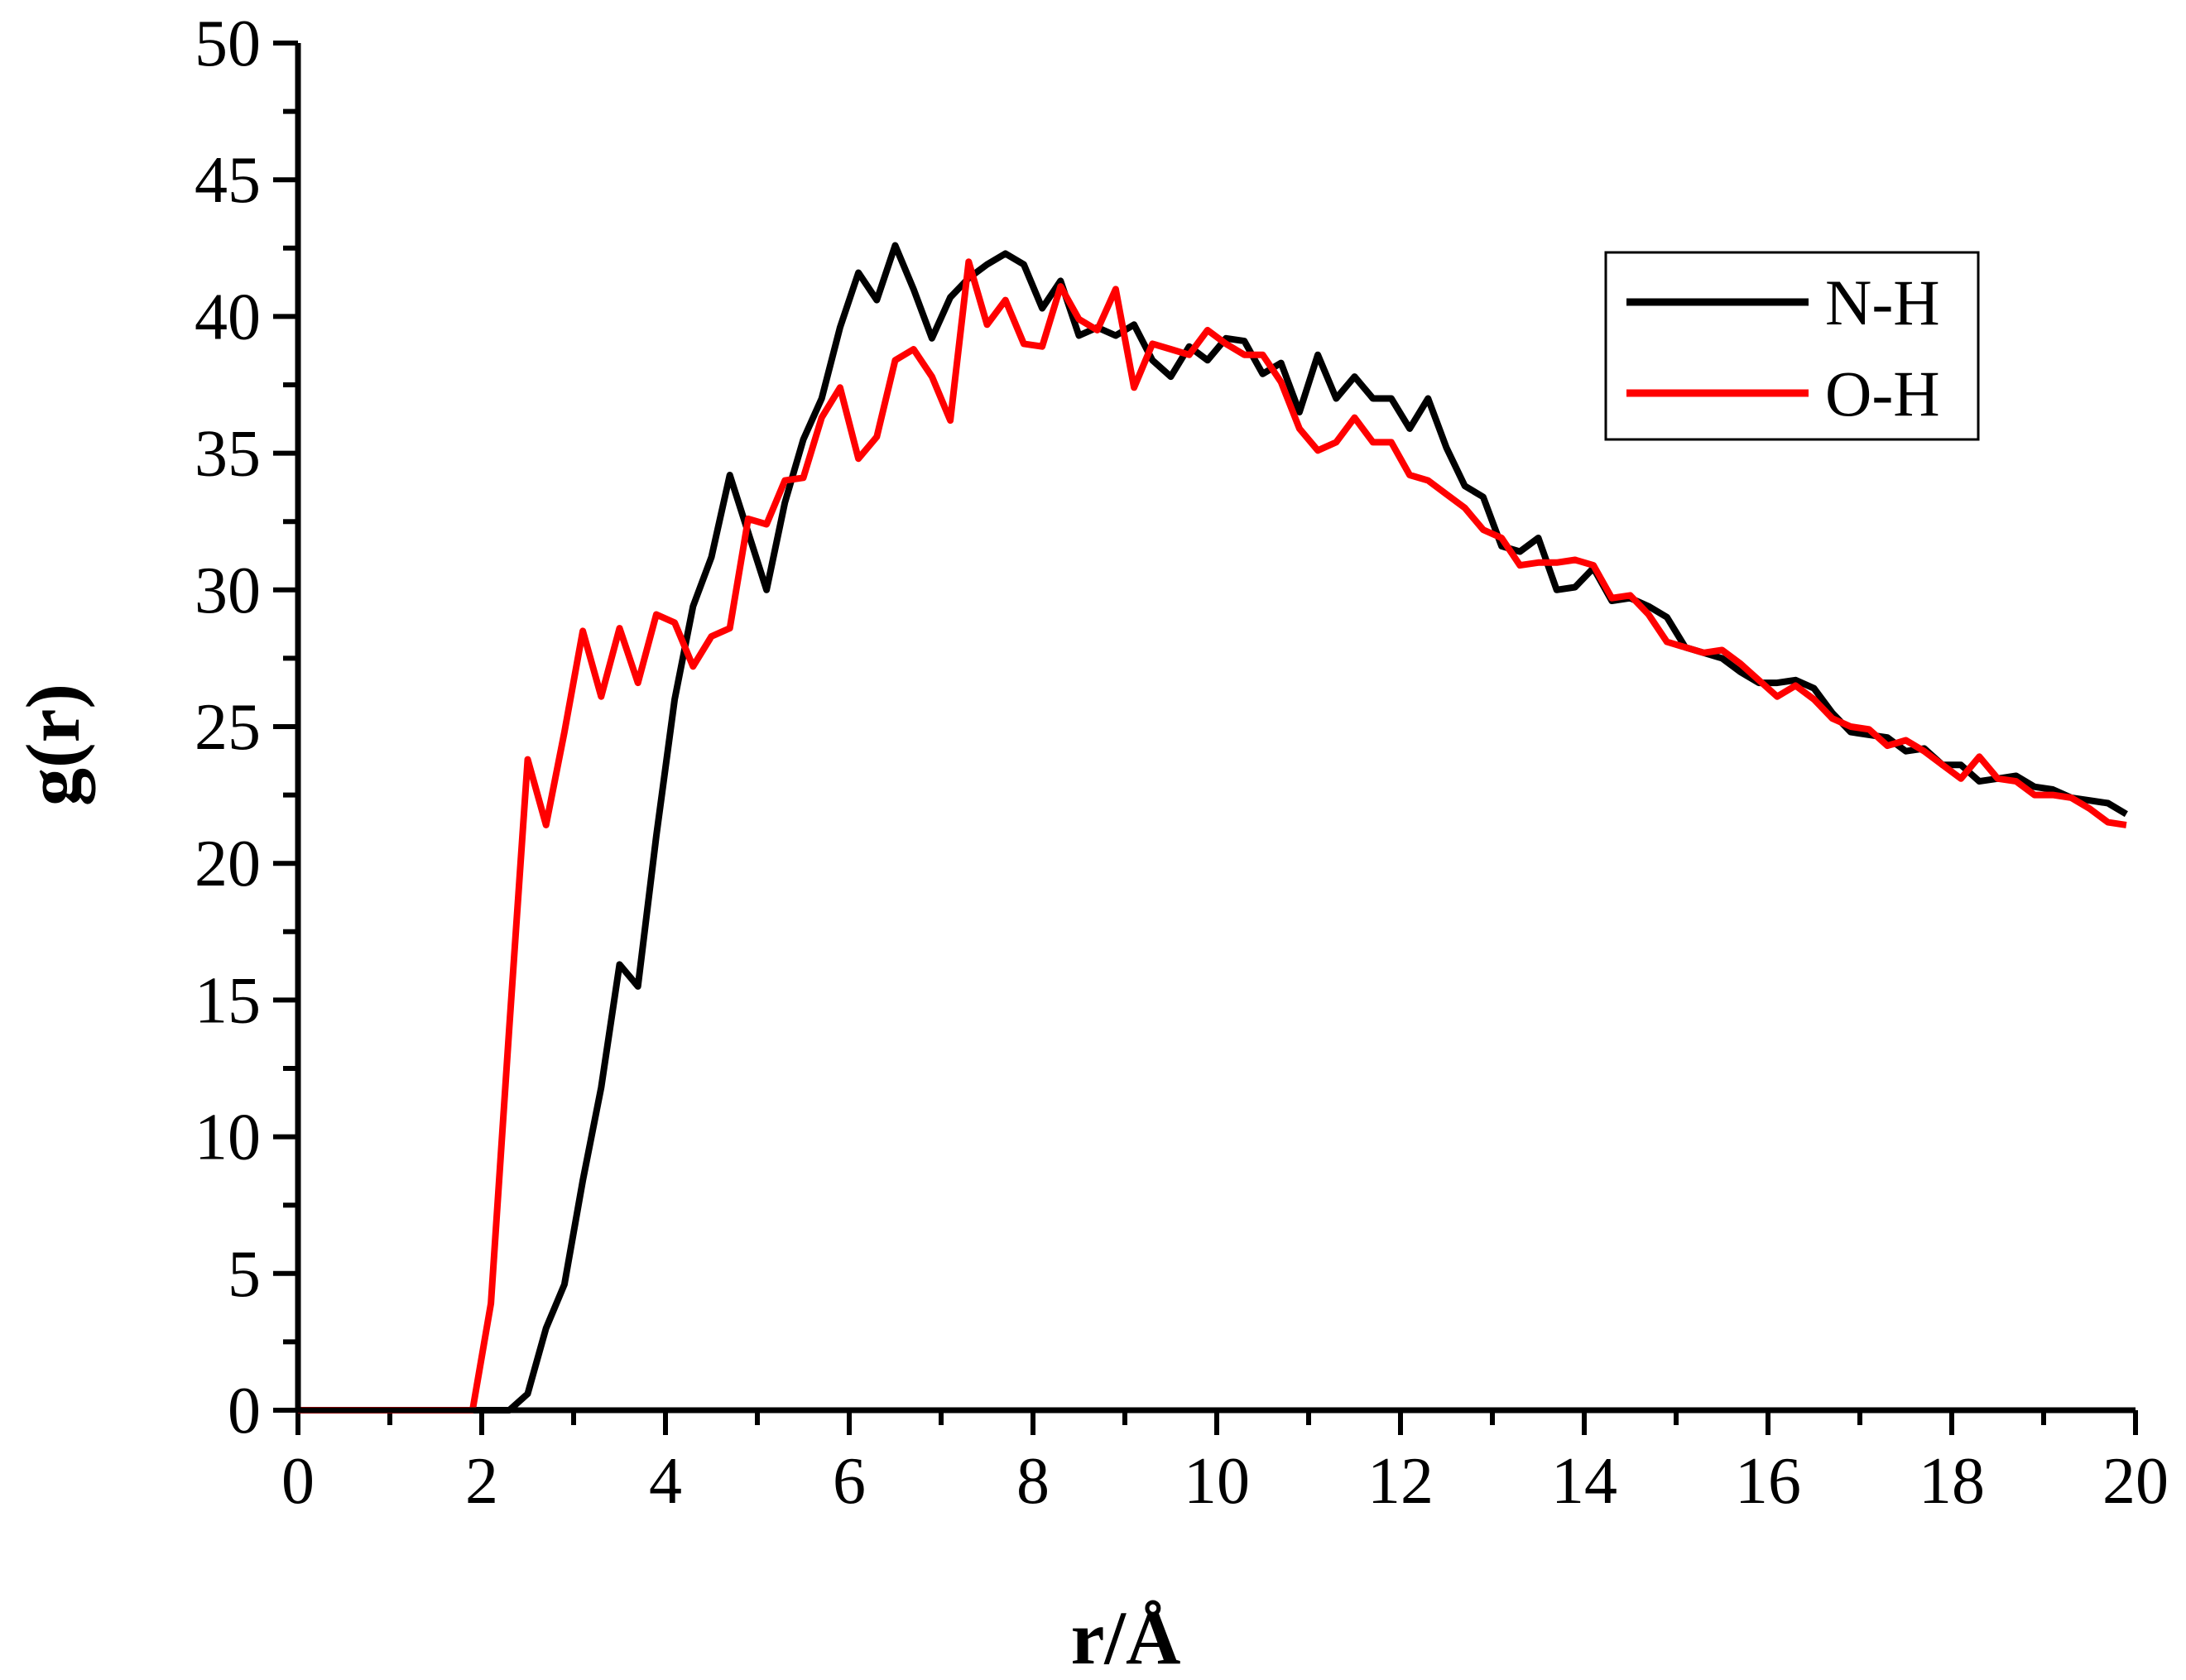 Image resolution: width=2186 pixels, height=1680 pixels. What do you see at coordinates (228, 864) in the screenshot?
I see `y-tick-label: 20` at bounding box center [228, 864].